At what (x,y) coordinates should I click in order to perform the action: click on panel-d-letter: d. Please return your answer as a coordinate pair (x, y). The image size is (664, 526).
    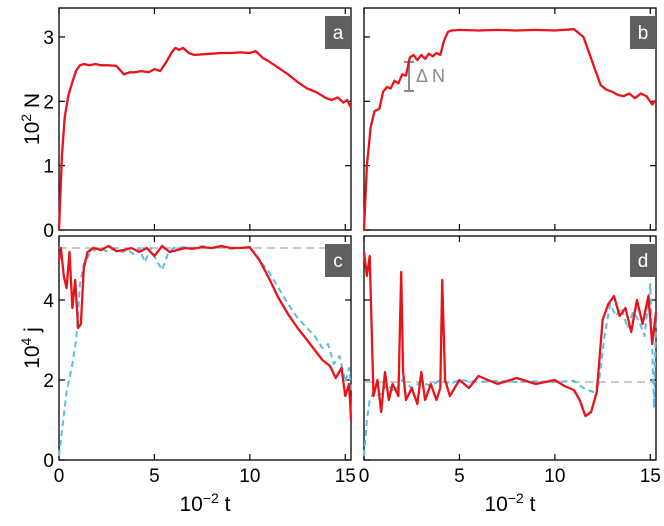
    Looking at the image, I should click on (643, 261).